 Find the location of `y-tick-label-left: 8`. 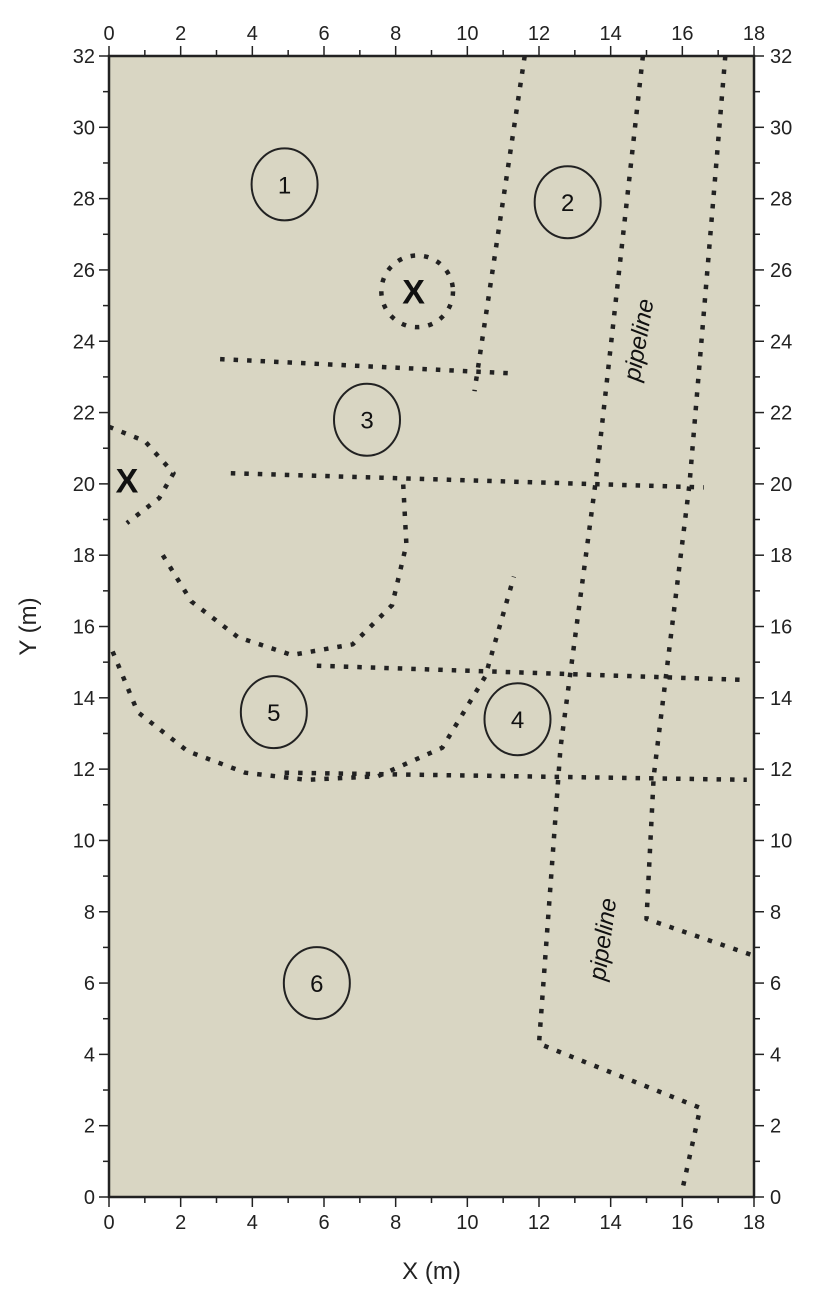

y-tick-label-left: 8 is located at coordinates (89, 913).